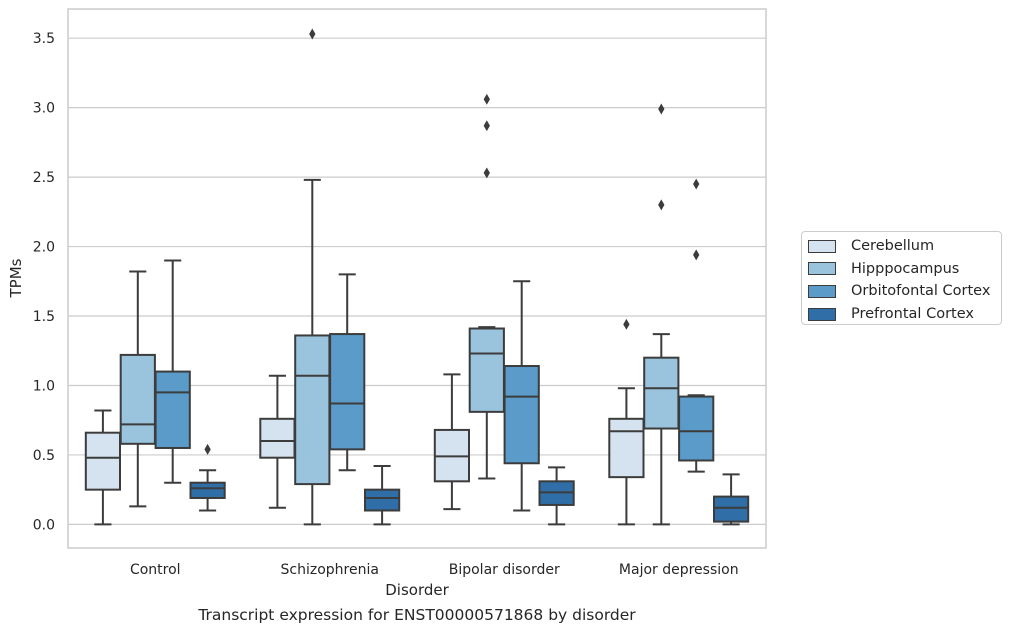 The image size is (1014, 634). What do you see at coordinates (44, 456) in the screenshot?
I see `y-tick-label: 0.5` at bounding box center [44, 456].